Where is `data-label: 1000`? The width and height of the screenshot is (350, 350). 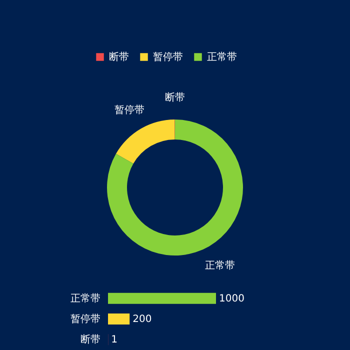 data-label: 1000 is located at coordinates (231, 298).